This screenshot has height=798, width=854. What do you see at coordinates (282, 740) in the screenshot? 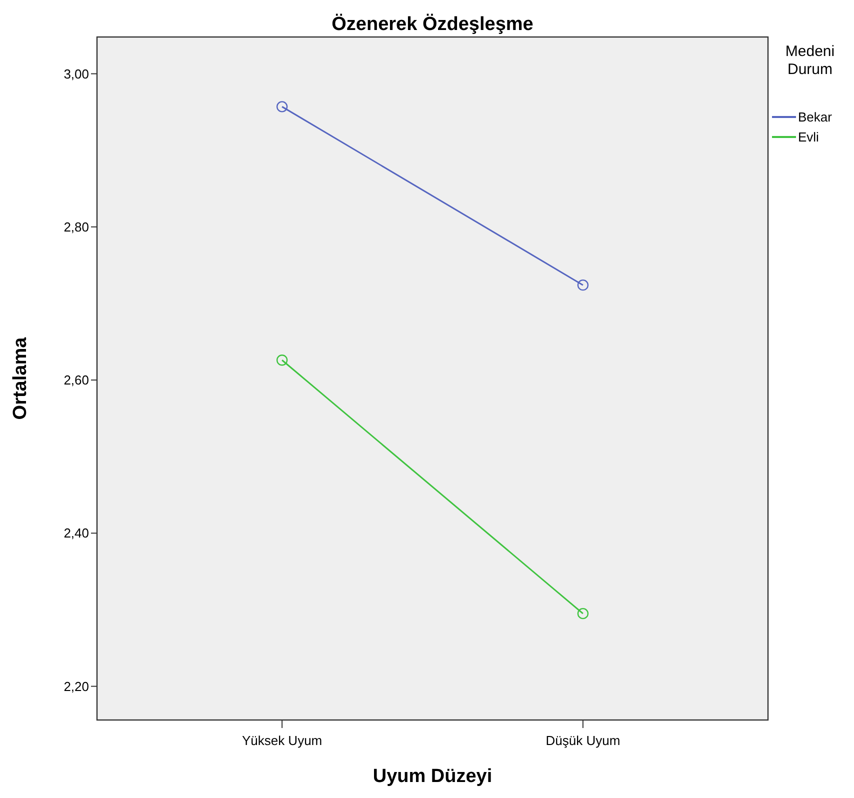
I see `x-tick-label: Yüksek Uyum` at bounding box center [282, 740].